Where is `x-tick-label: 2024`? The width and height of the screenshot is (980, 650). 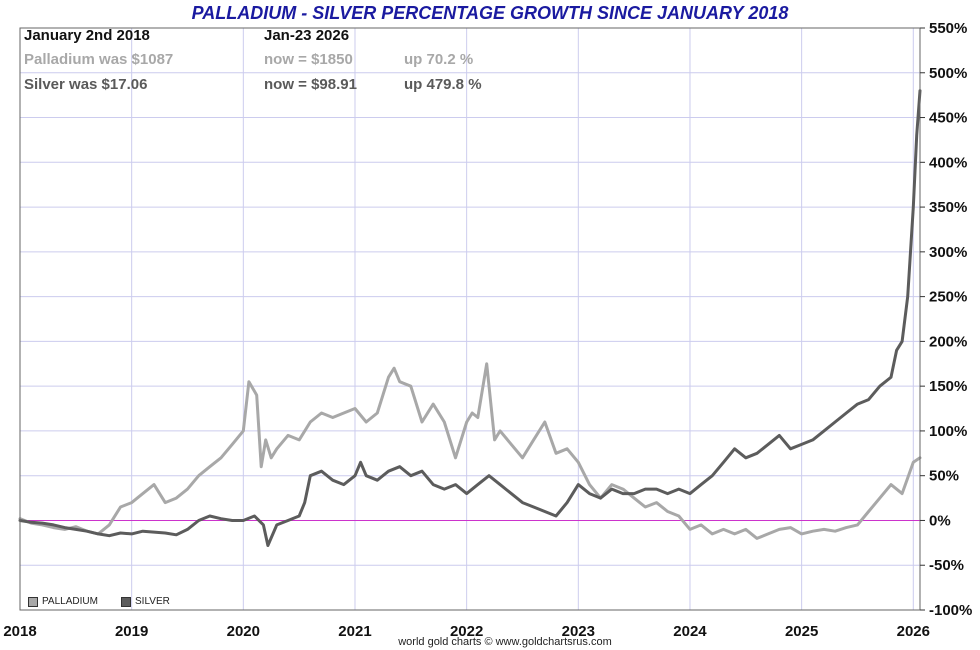 x-tick-label: 2024 is located at coordinates (690, 631).